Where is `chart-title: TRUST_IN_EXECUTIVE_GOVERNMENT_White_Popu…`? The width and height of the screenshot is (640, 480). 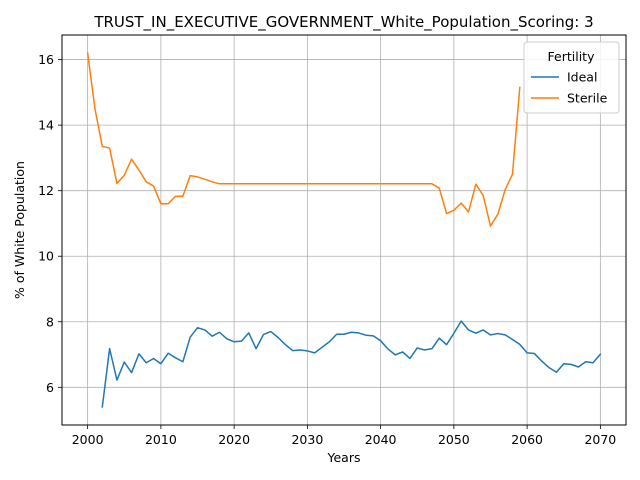 chart-title: TRUST_IN_EXECUTIVE_GOVERNMENT_White_Popu… is located at coordinates (343, 22).